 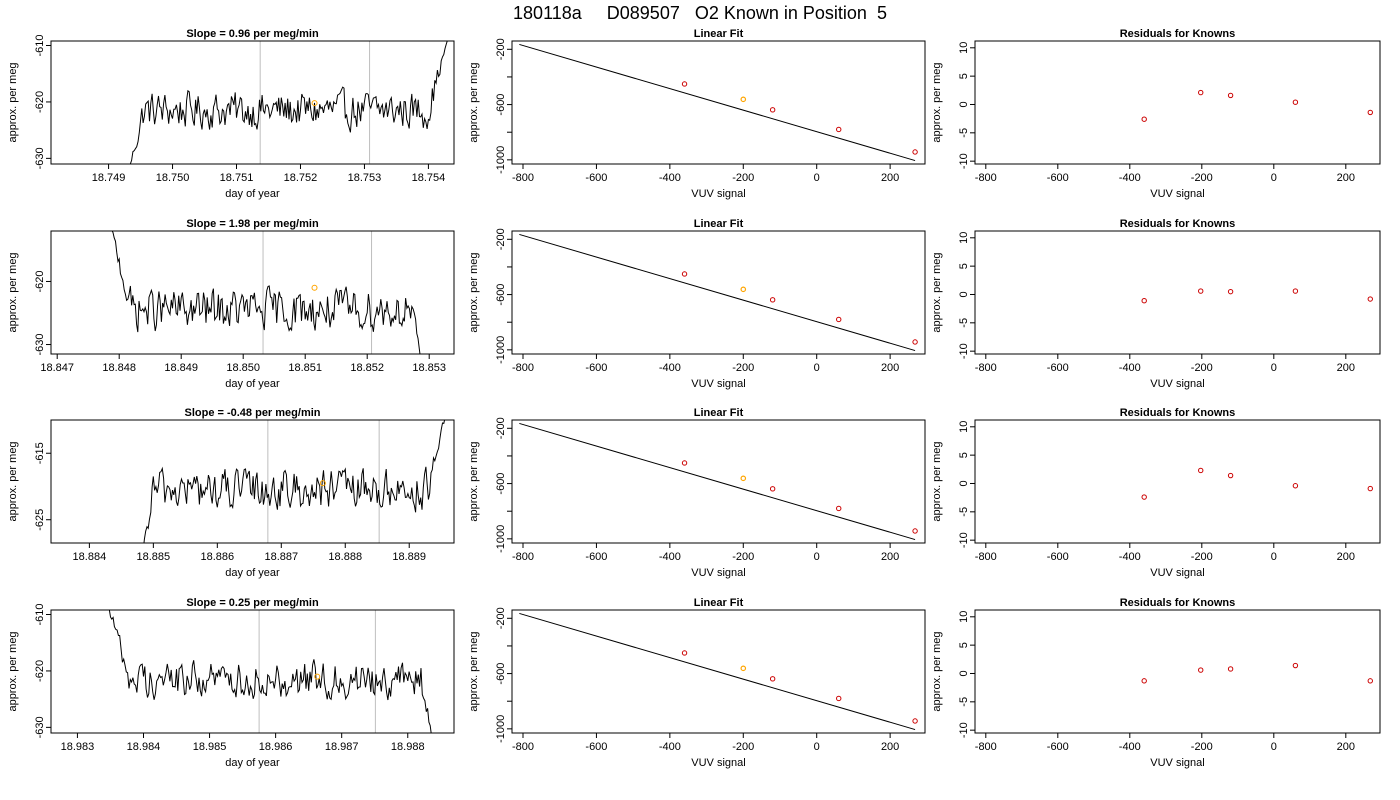 I want to click on x-tick-label: 18.984, so click(x=144, y=747).